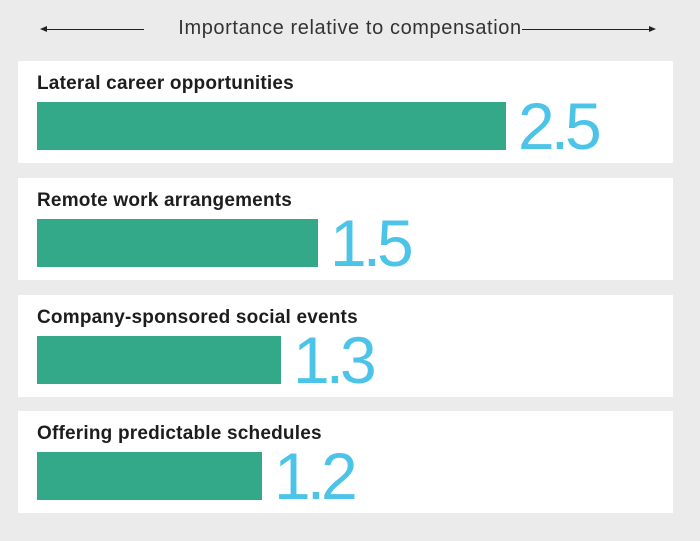  I want to click on chart-title: Importance relative to compensation, so click(350, 28).